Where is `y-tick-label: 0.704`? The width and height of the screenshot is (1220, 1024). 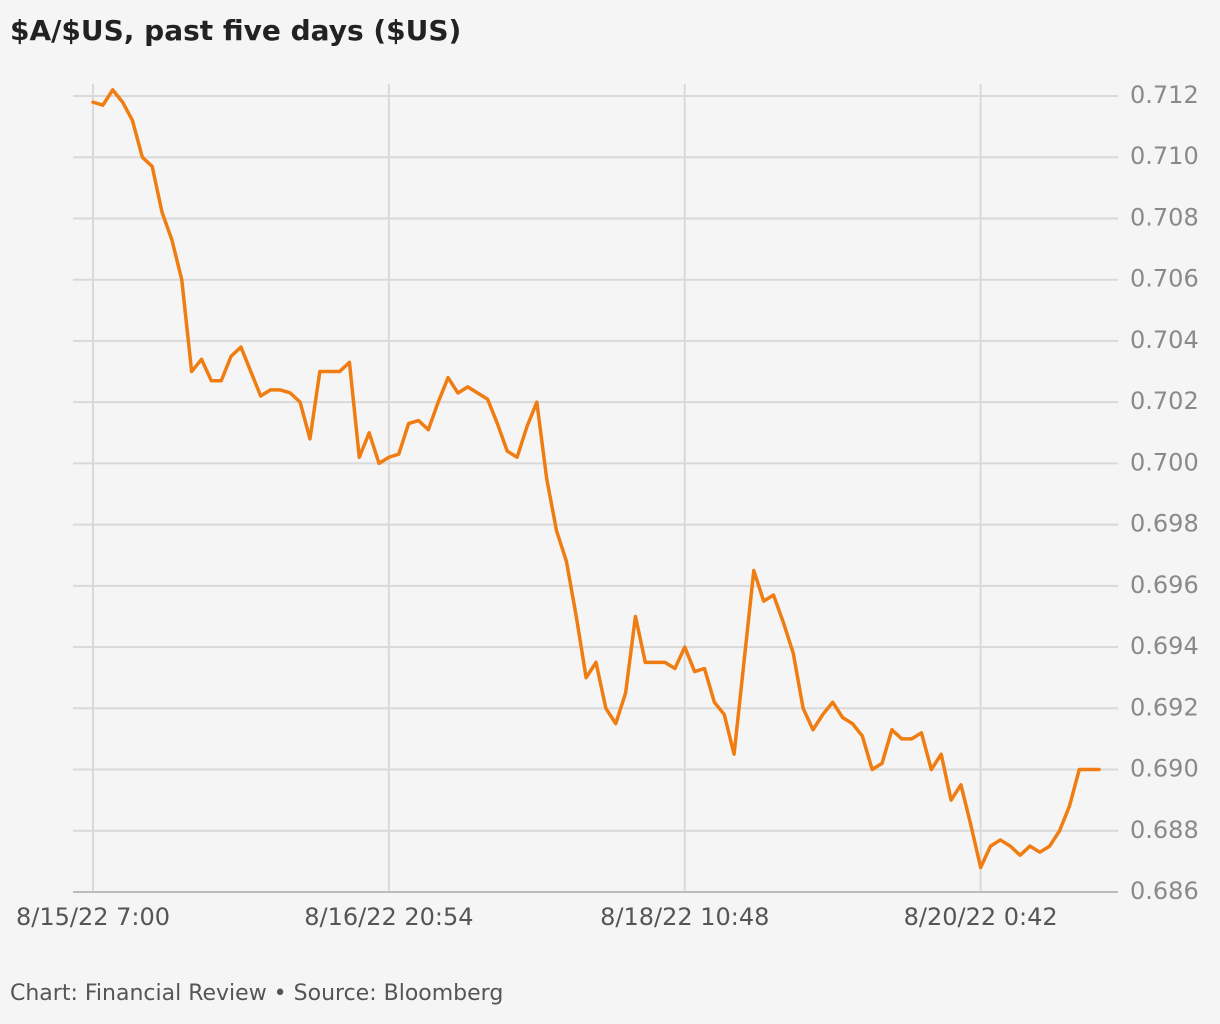
y-tick-label: 0.704 is located at coordinates (1164, 340).